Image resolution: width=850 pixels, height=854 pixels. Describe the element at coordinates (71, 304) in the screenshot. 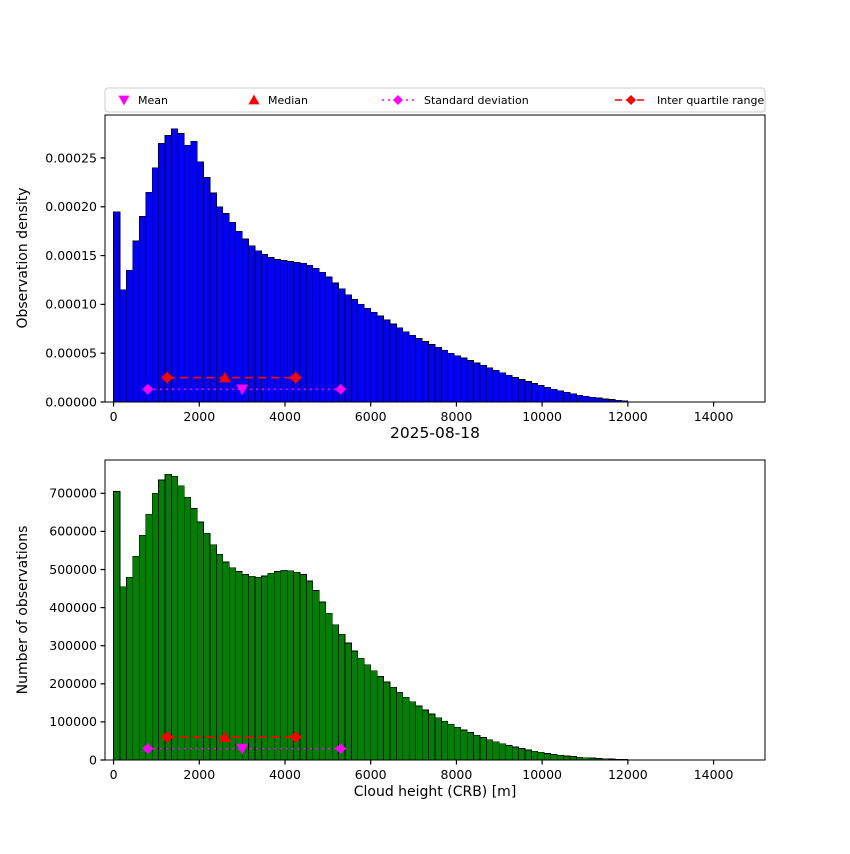

I see `y-tick-label: 0.00010` at that location.